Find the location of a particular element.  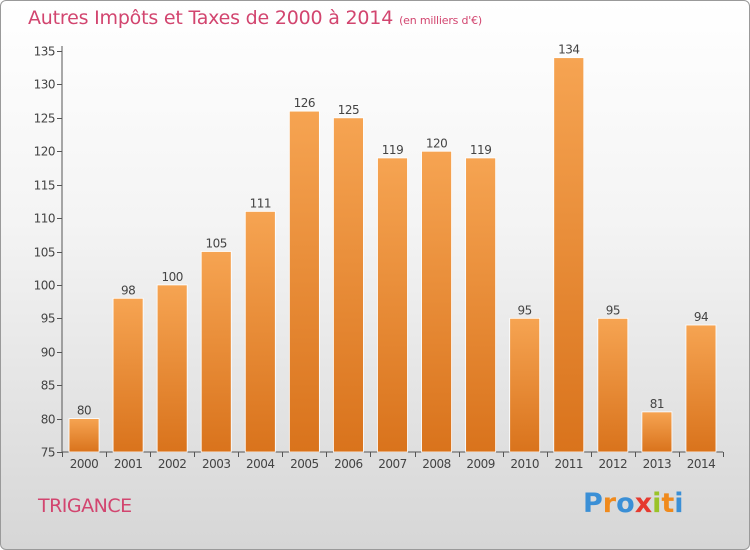

bar-value-label: 98 is located at coordinates (128, 290).